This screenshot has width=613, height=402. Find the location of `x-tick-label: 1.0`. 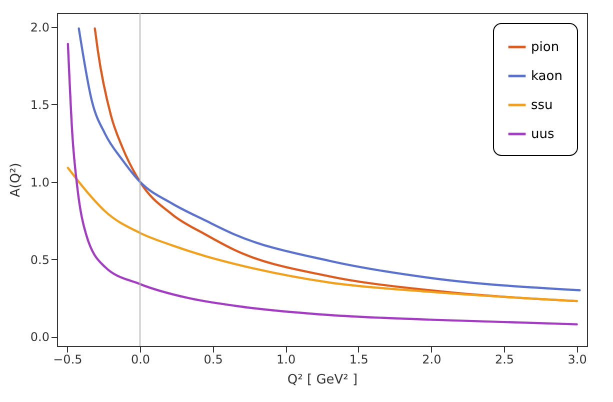

x-tick-label: 1.0 is located at coordinates (286, 359).